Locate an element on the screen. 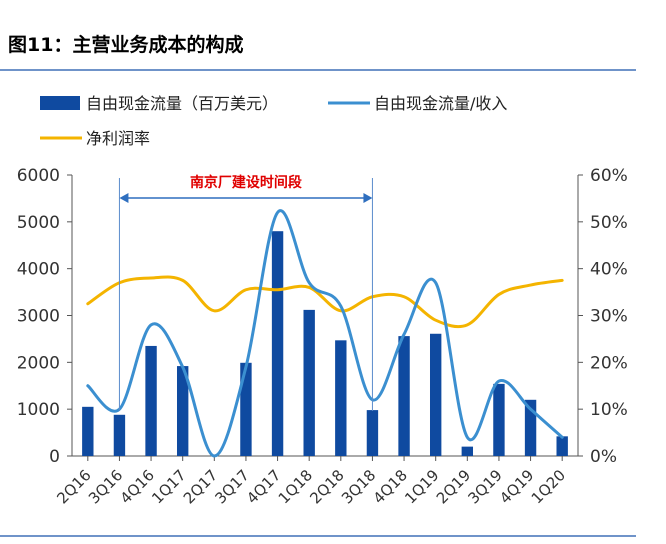  annotation-arrow-left is located at coordinates (124, 198).